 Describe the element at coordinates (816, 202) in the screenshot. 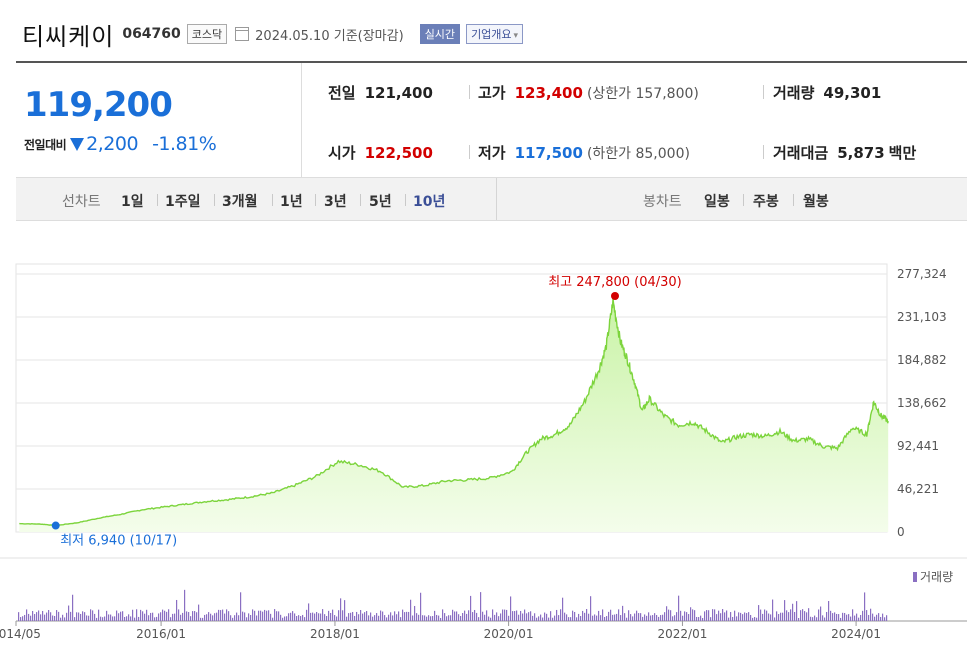

I see `candle-monthly: 월봉` at that location.